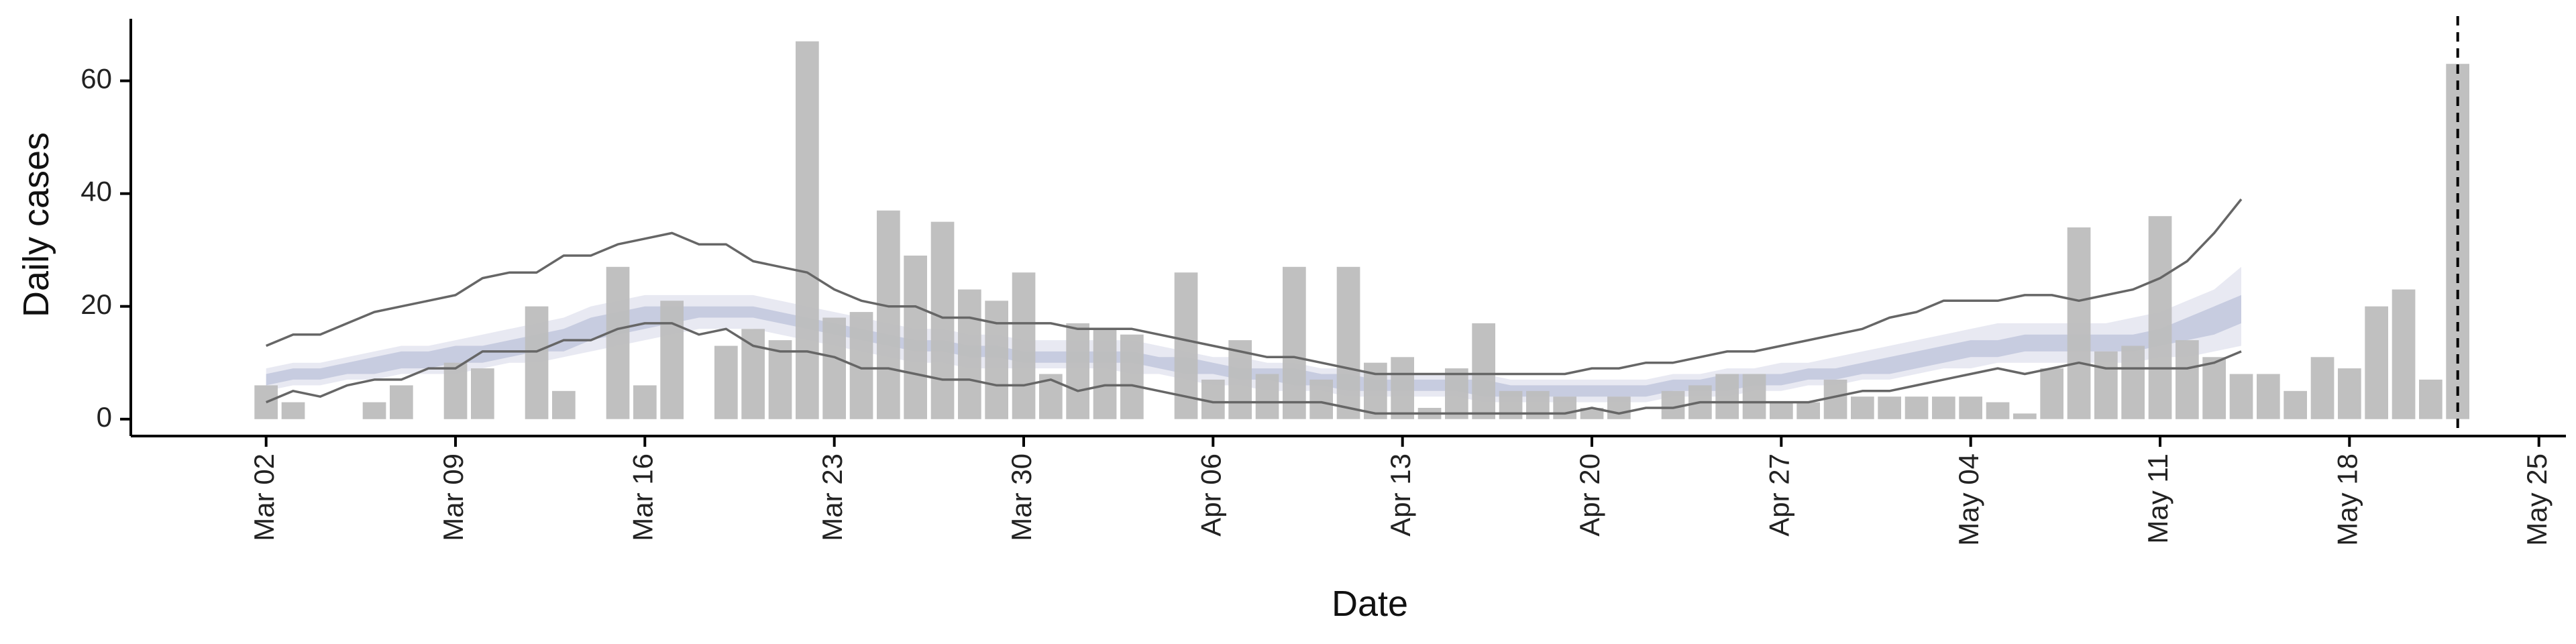 This screenshot has height=644, width=2576. I want to click on y-tick-label: 20, so click(96, 304).